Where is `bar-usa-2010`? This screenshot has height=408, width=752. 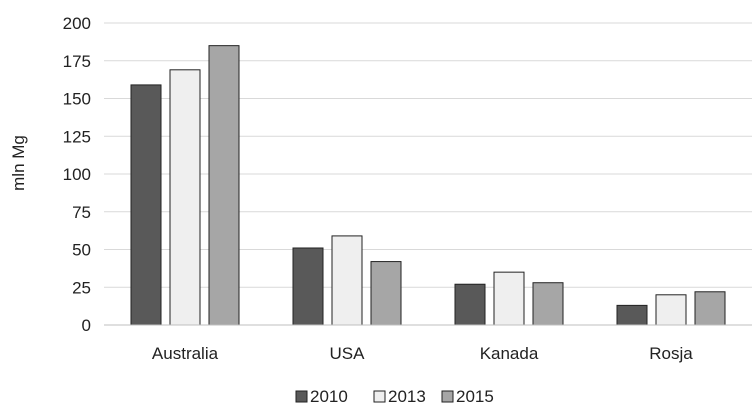
bar-usa-2010 is located at coordinates (308, 286).